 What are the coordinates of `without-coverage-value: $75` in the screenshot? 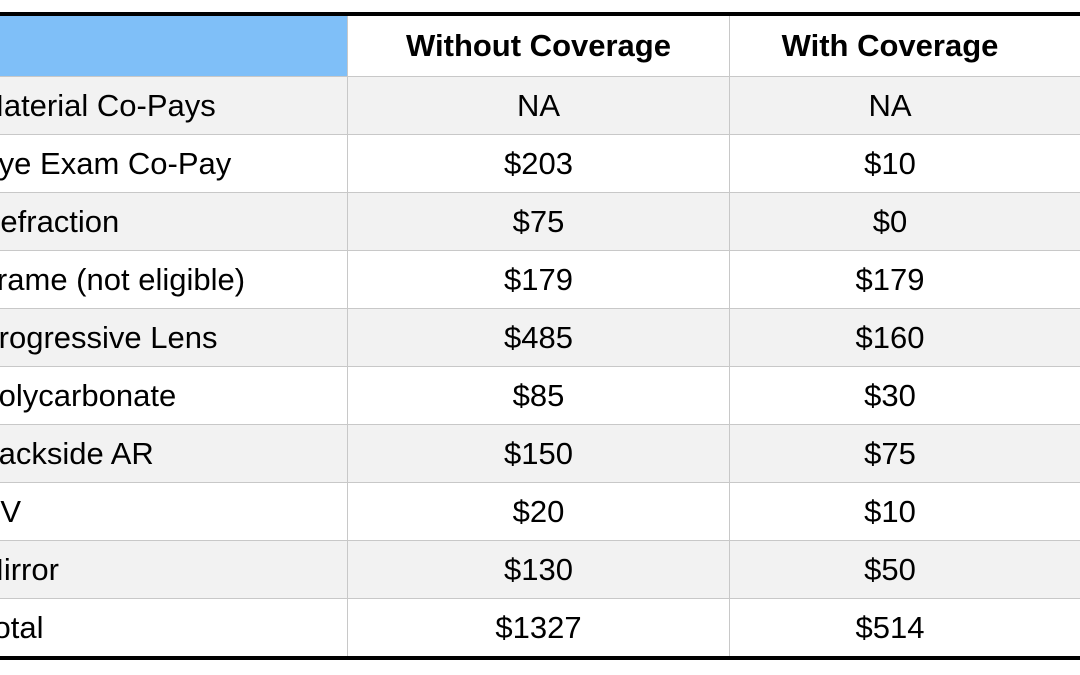 It's located at (539, 221).